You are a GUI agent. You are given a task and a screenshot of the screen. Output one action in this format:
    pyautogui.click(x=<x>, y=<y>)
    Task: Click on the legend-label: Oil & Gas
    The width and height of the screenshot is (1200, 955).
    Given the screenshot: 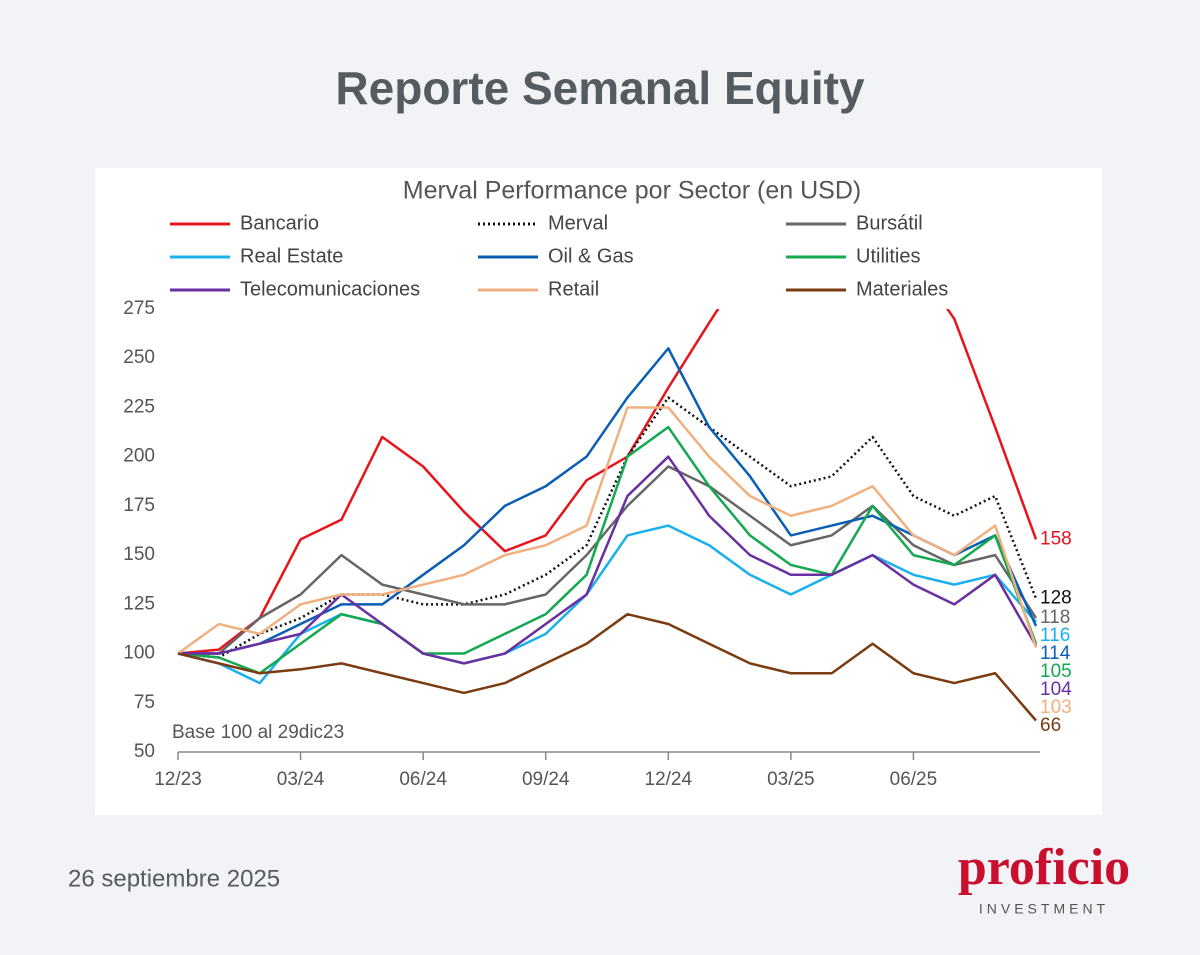 What is the action you would take?
    pyautogui.click(x=591, y=256)
    